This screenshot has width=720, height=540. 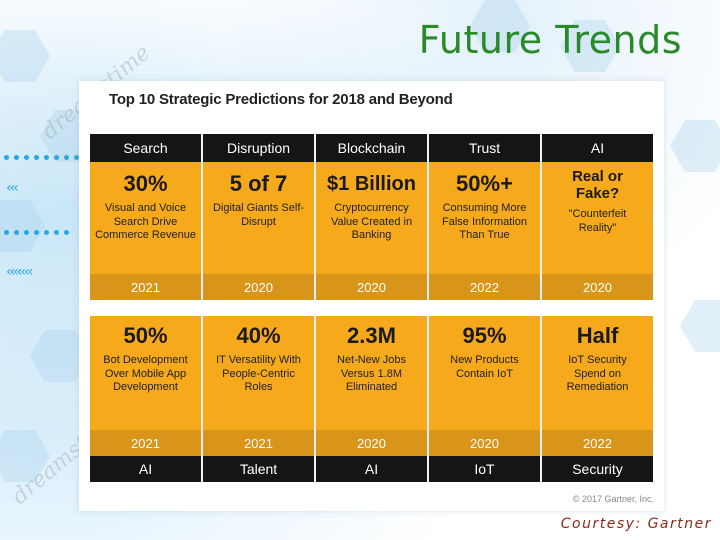 I want to click on prediction-stat: 30%, so click(x=145, y=183).